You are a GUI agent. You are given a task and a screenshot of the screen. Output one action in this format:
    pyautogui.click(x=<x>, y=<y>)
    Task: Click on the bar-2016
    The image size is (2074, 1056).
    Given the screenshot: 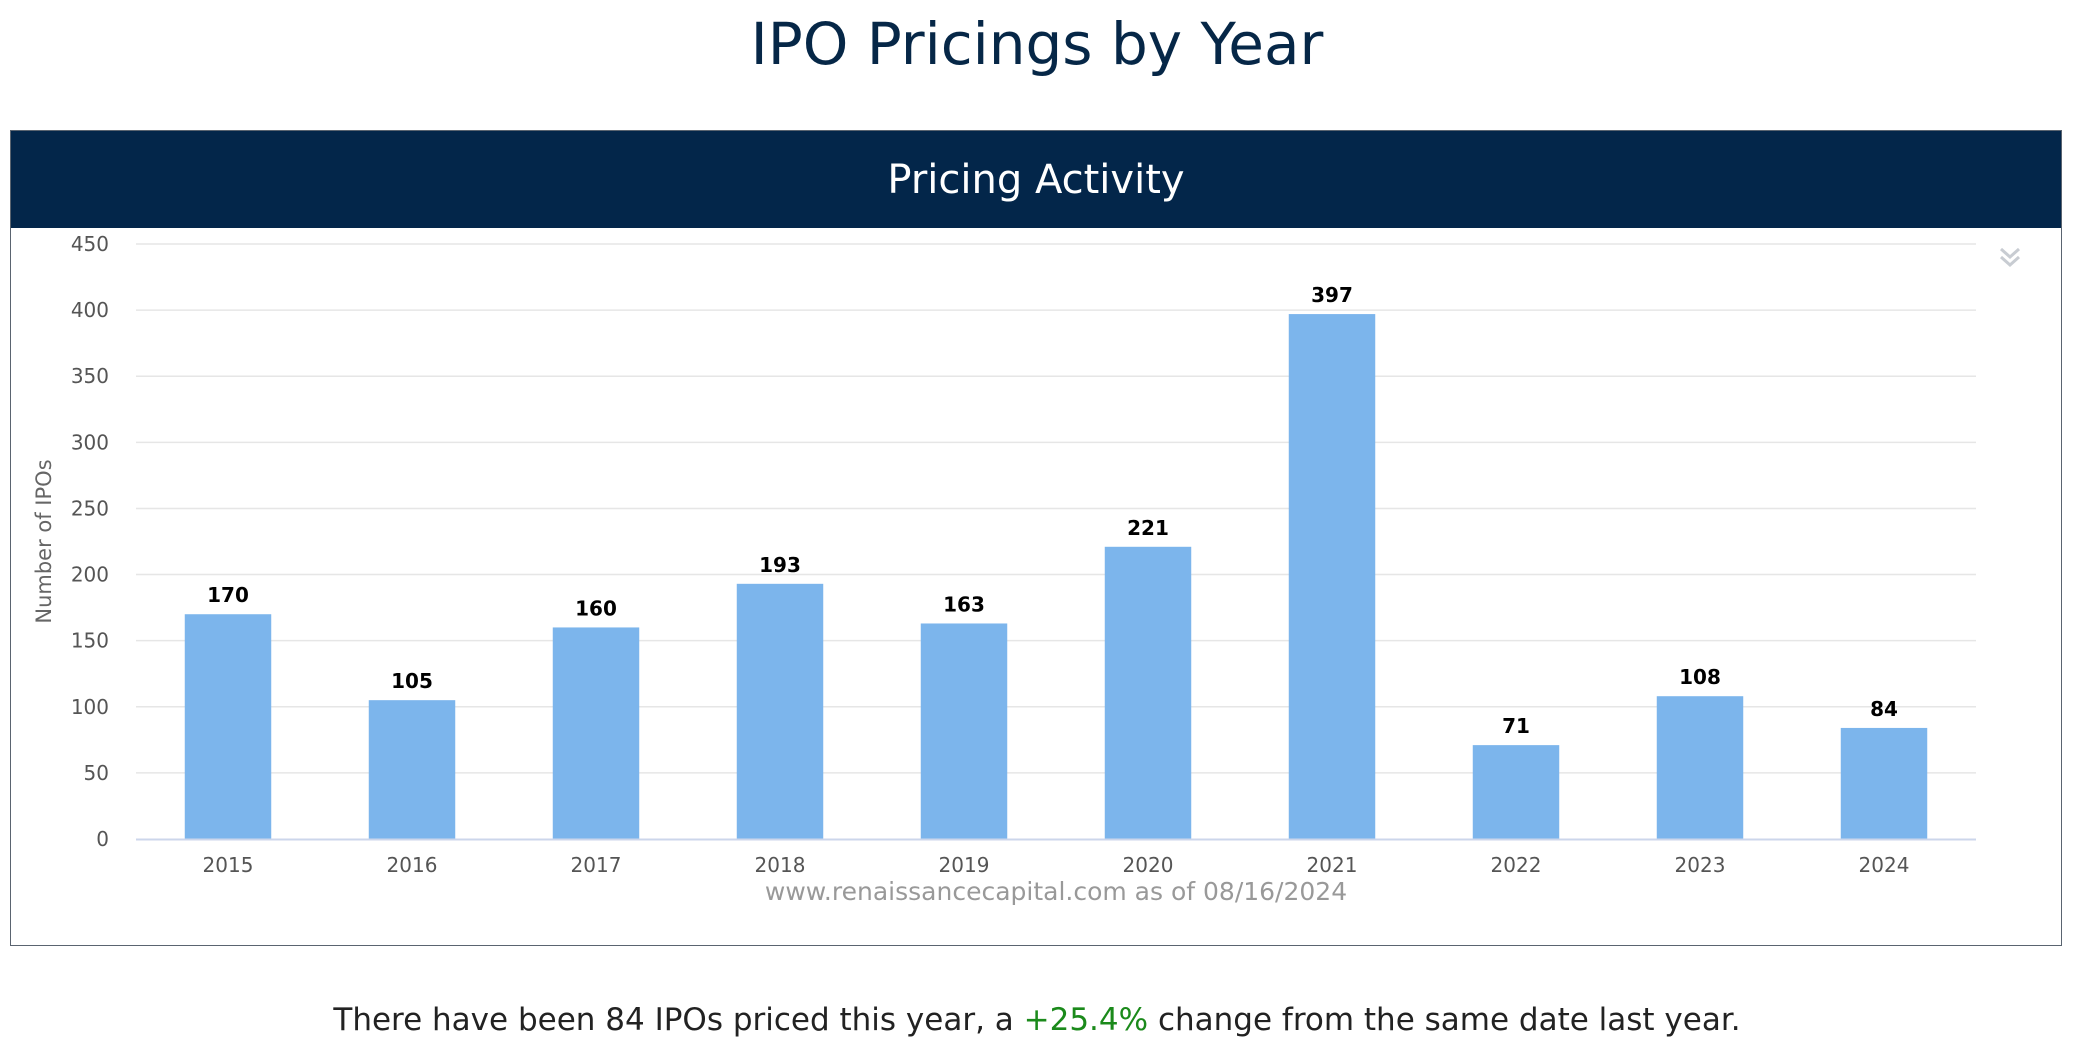 What is the action you would take?
    pyautogui.click(x=412, y=769)
    